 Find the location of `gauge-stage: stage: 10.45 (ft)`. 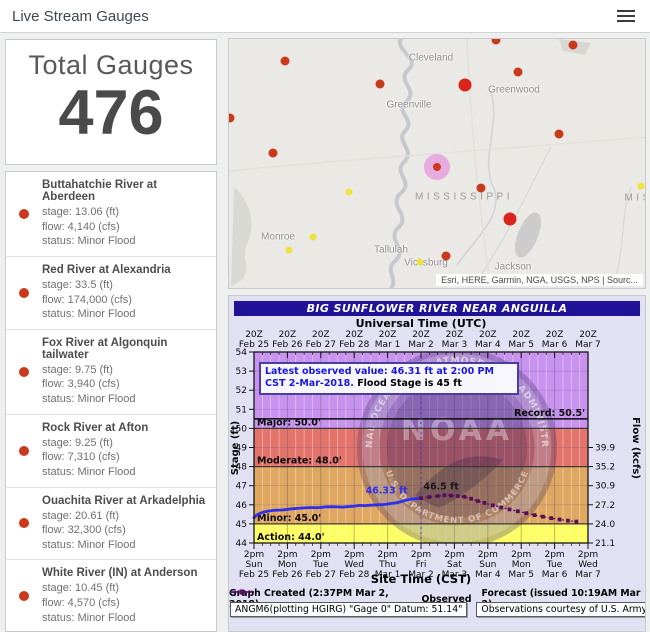

gauge-stage: stage: 10.45 (ft) is located at coordinates (81, 588).